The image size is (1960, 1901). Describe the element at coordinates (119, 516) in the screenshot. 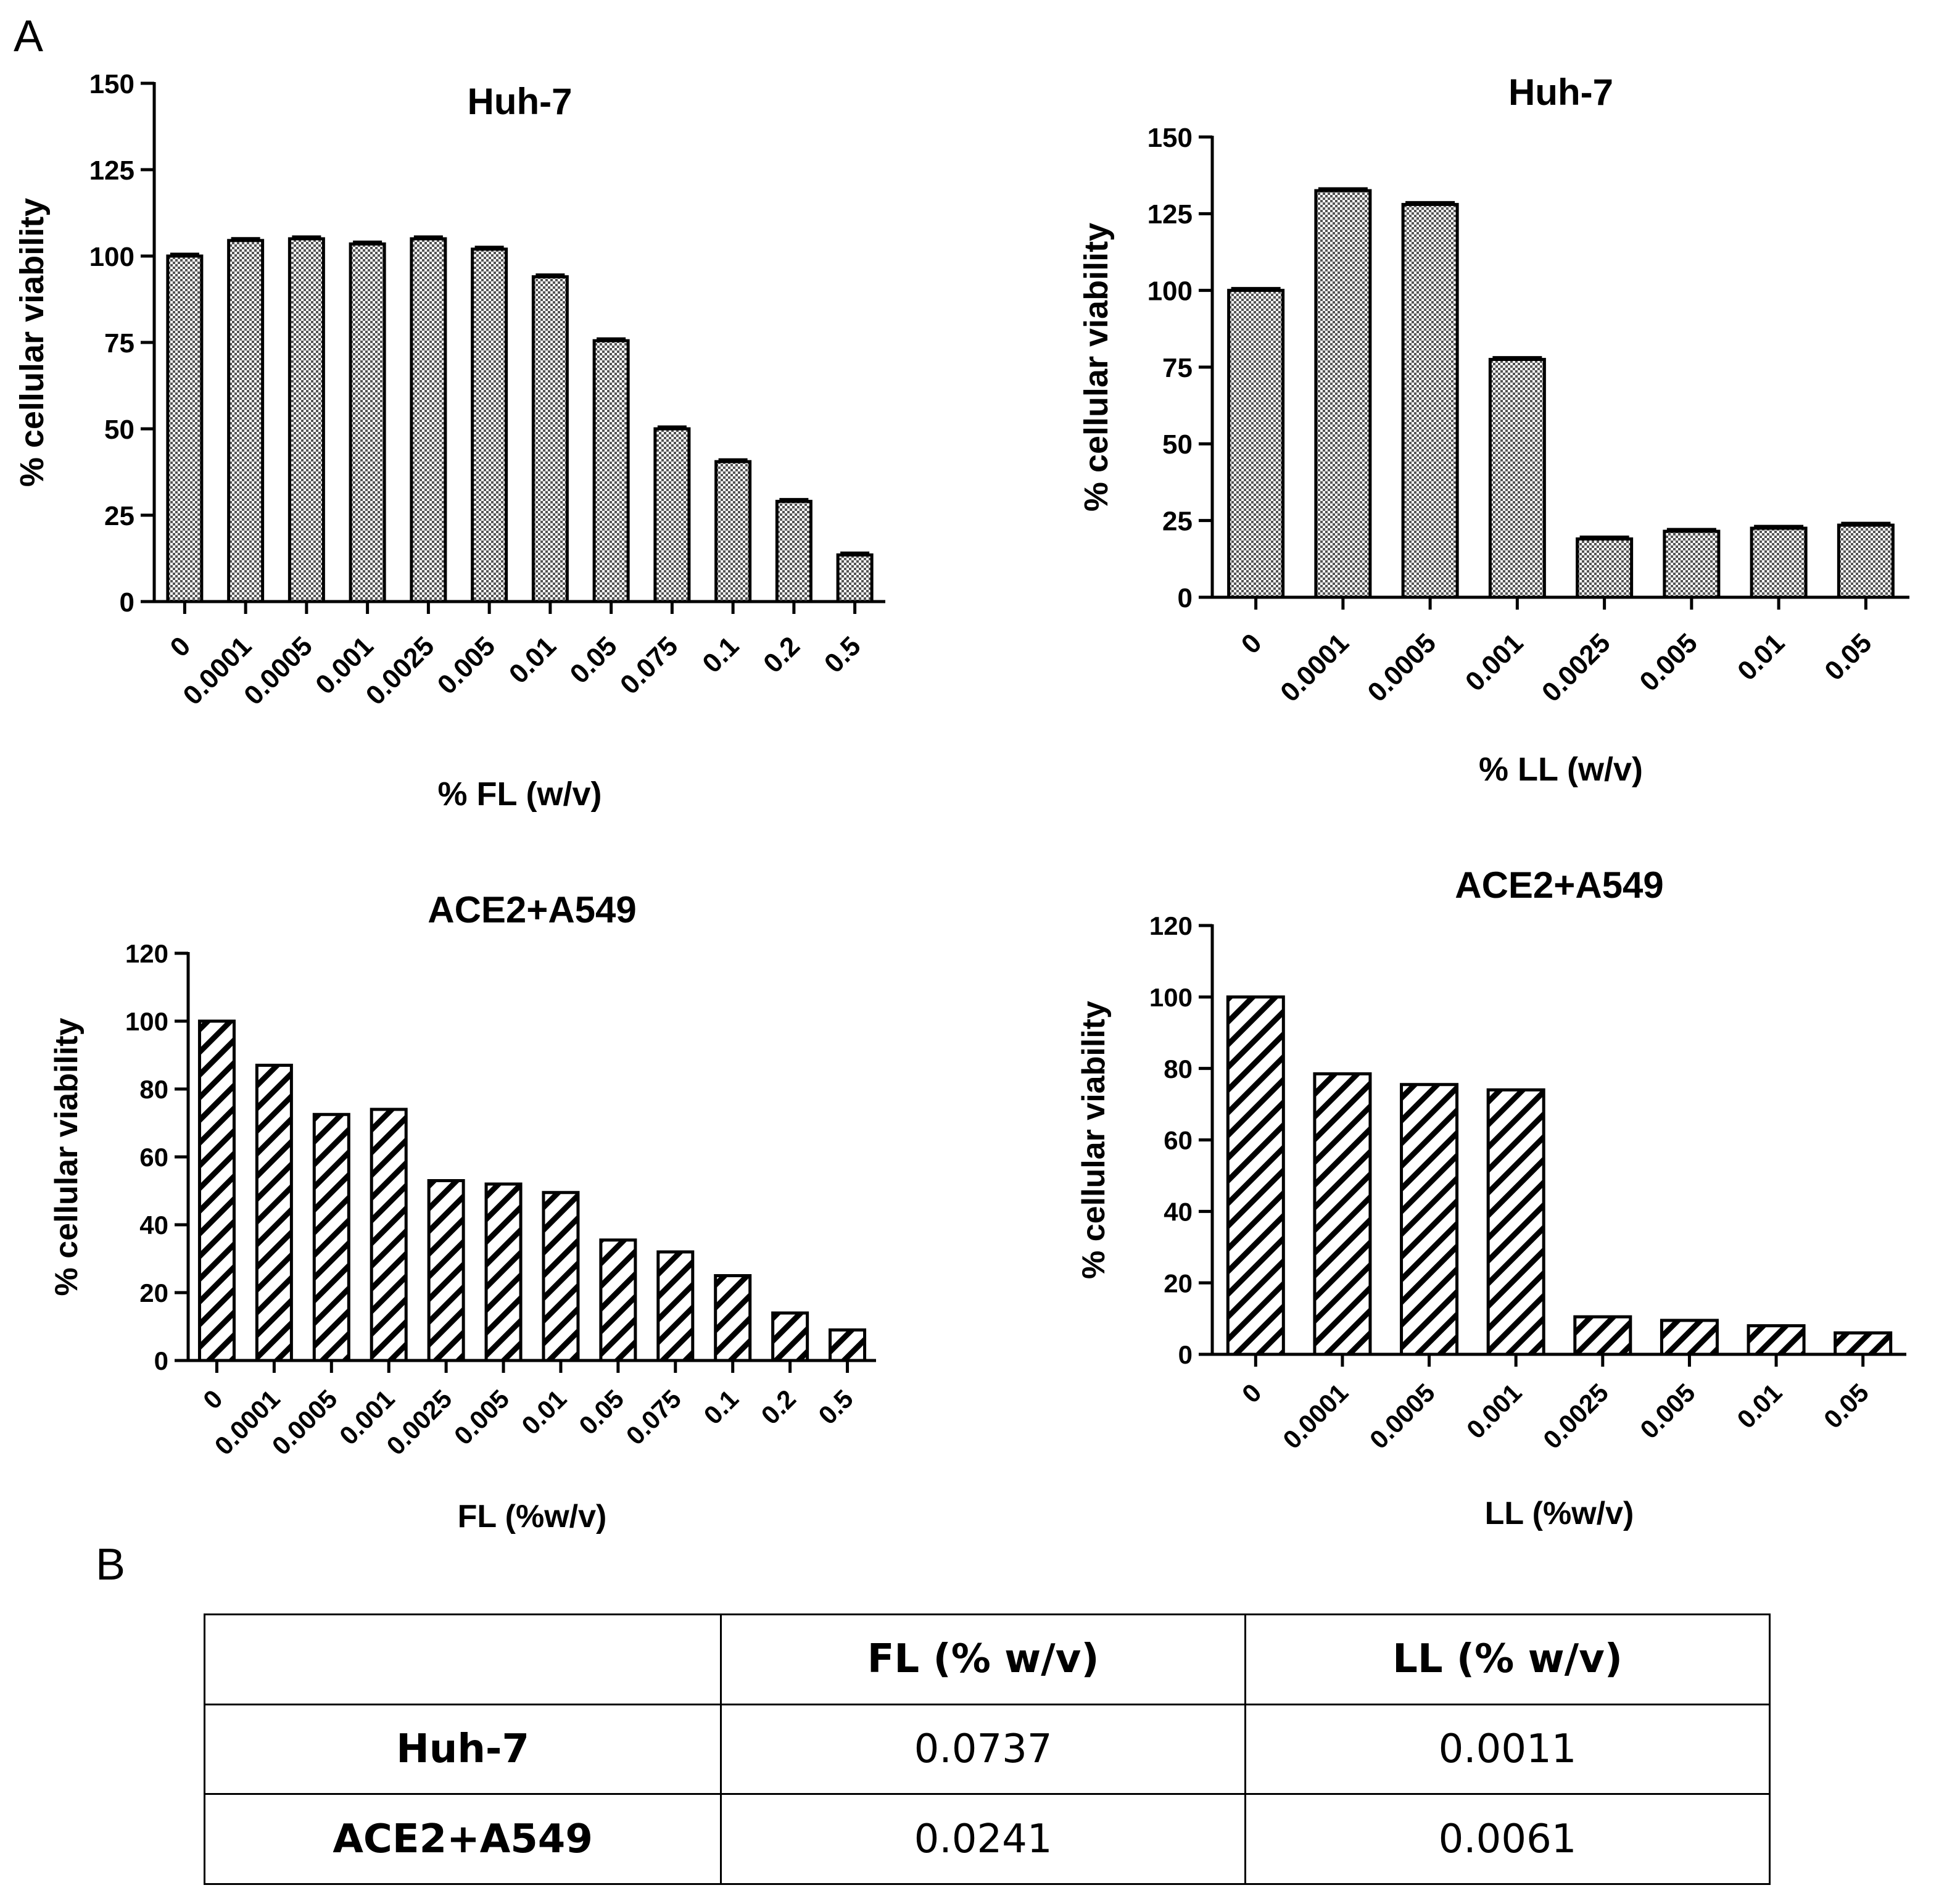

I see `y-tick-label: 25` at that location.